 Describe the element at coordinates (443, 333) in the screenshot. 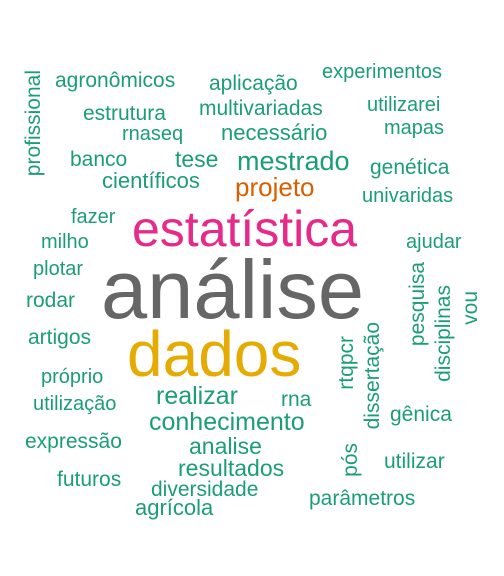

I see `word-disciplinas: disciplinas` at that location.